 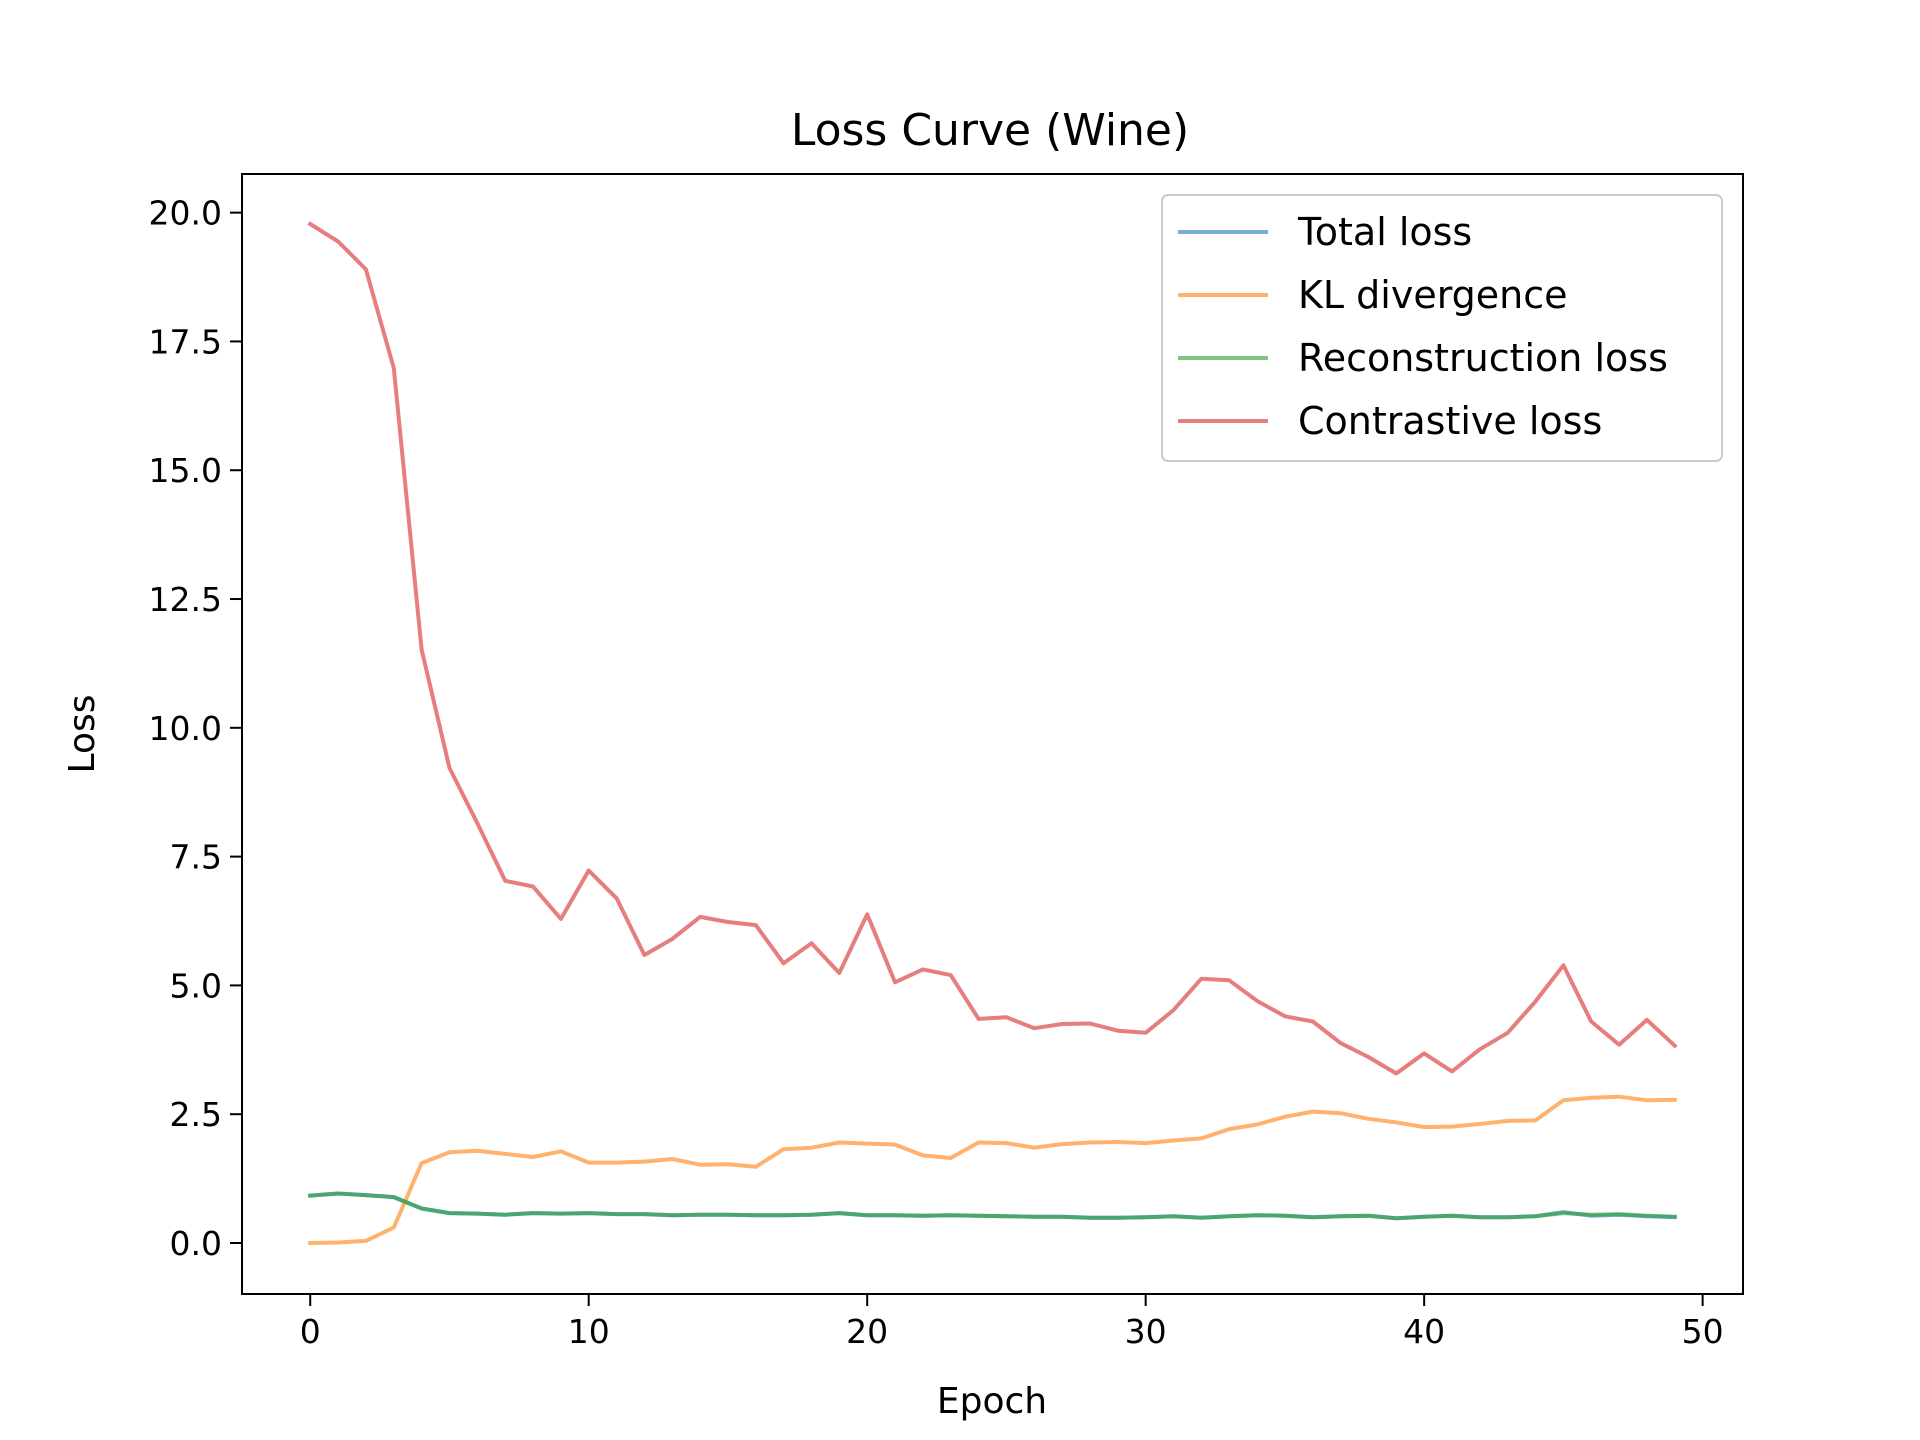 What do you see at coordinates (196, 1114) in the screenshot?
I see `y-tick-label: 2.5` at bounding box center [196, 1114].